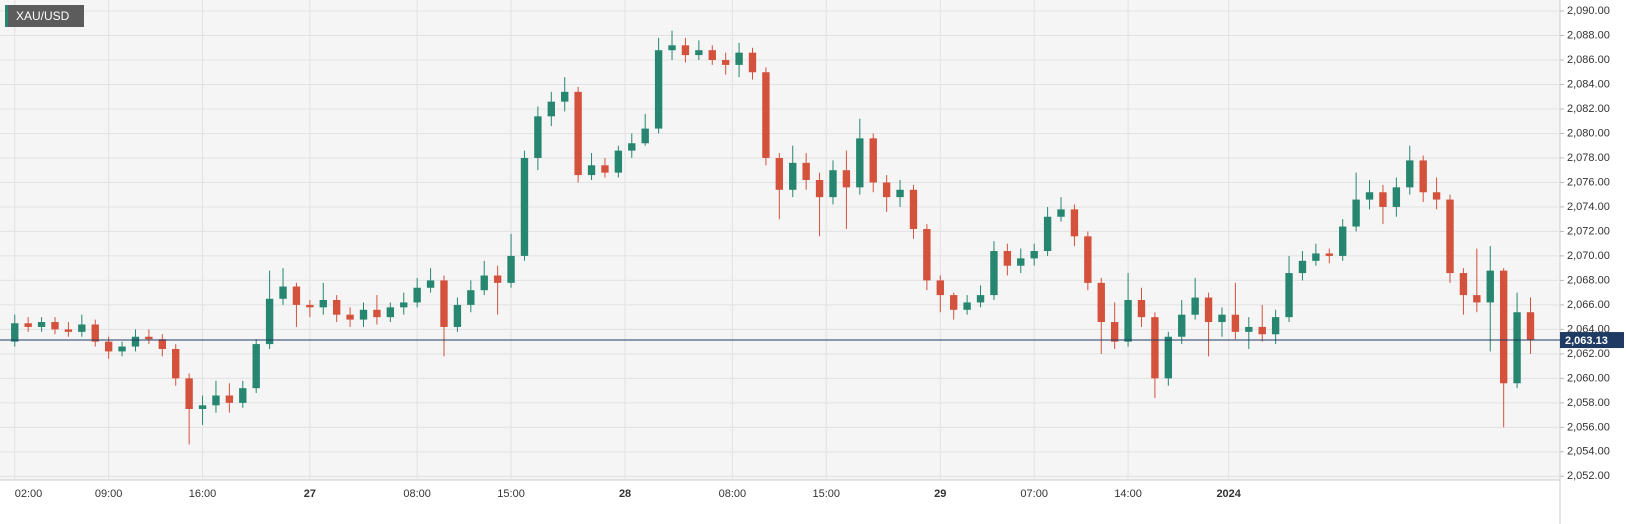 This screenshot has width=1626, height=524. What do you see at coordinates (940, 494) in the screenshot?
I see `x-tick-label: 29` at bounding box center [940, 494].